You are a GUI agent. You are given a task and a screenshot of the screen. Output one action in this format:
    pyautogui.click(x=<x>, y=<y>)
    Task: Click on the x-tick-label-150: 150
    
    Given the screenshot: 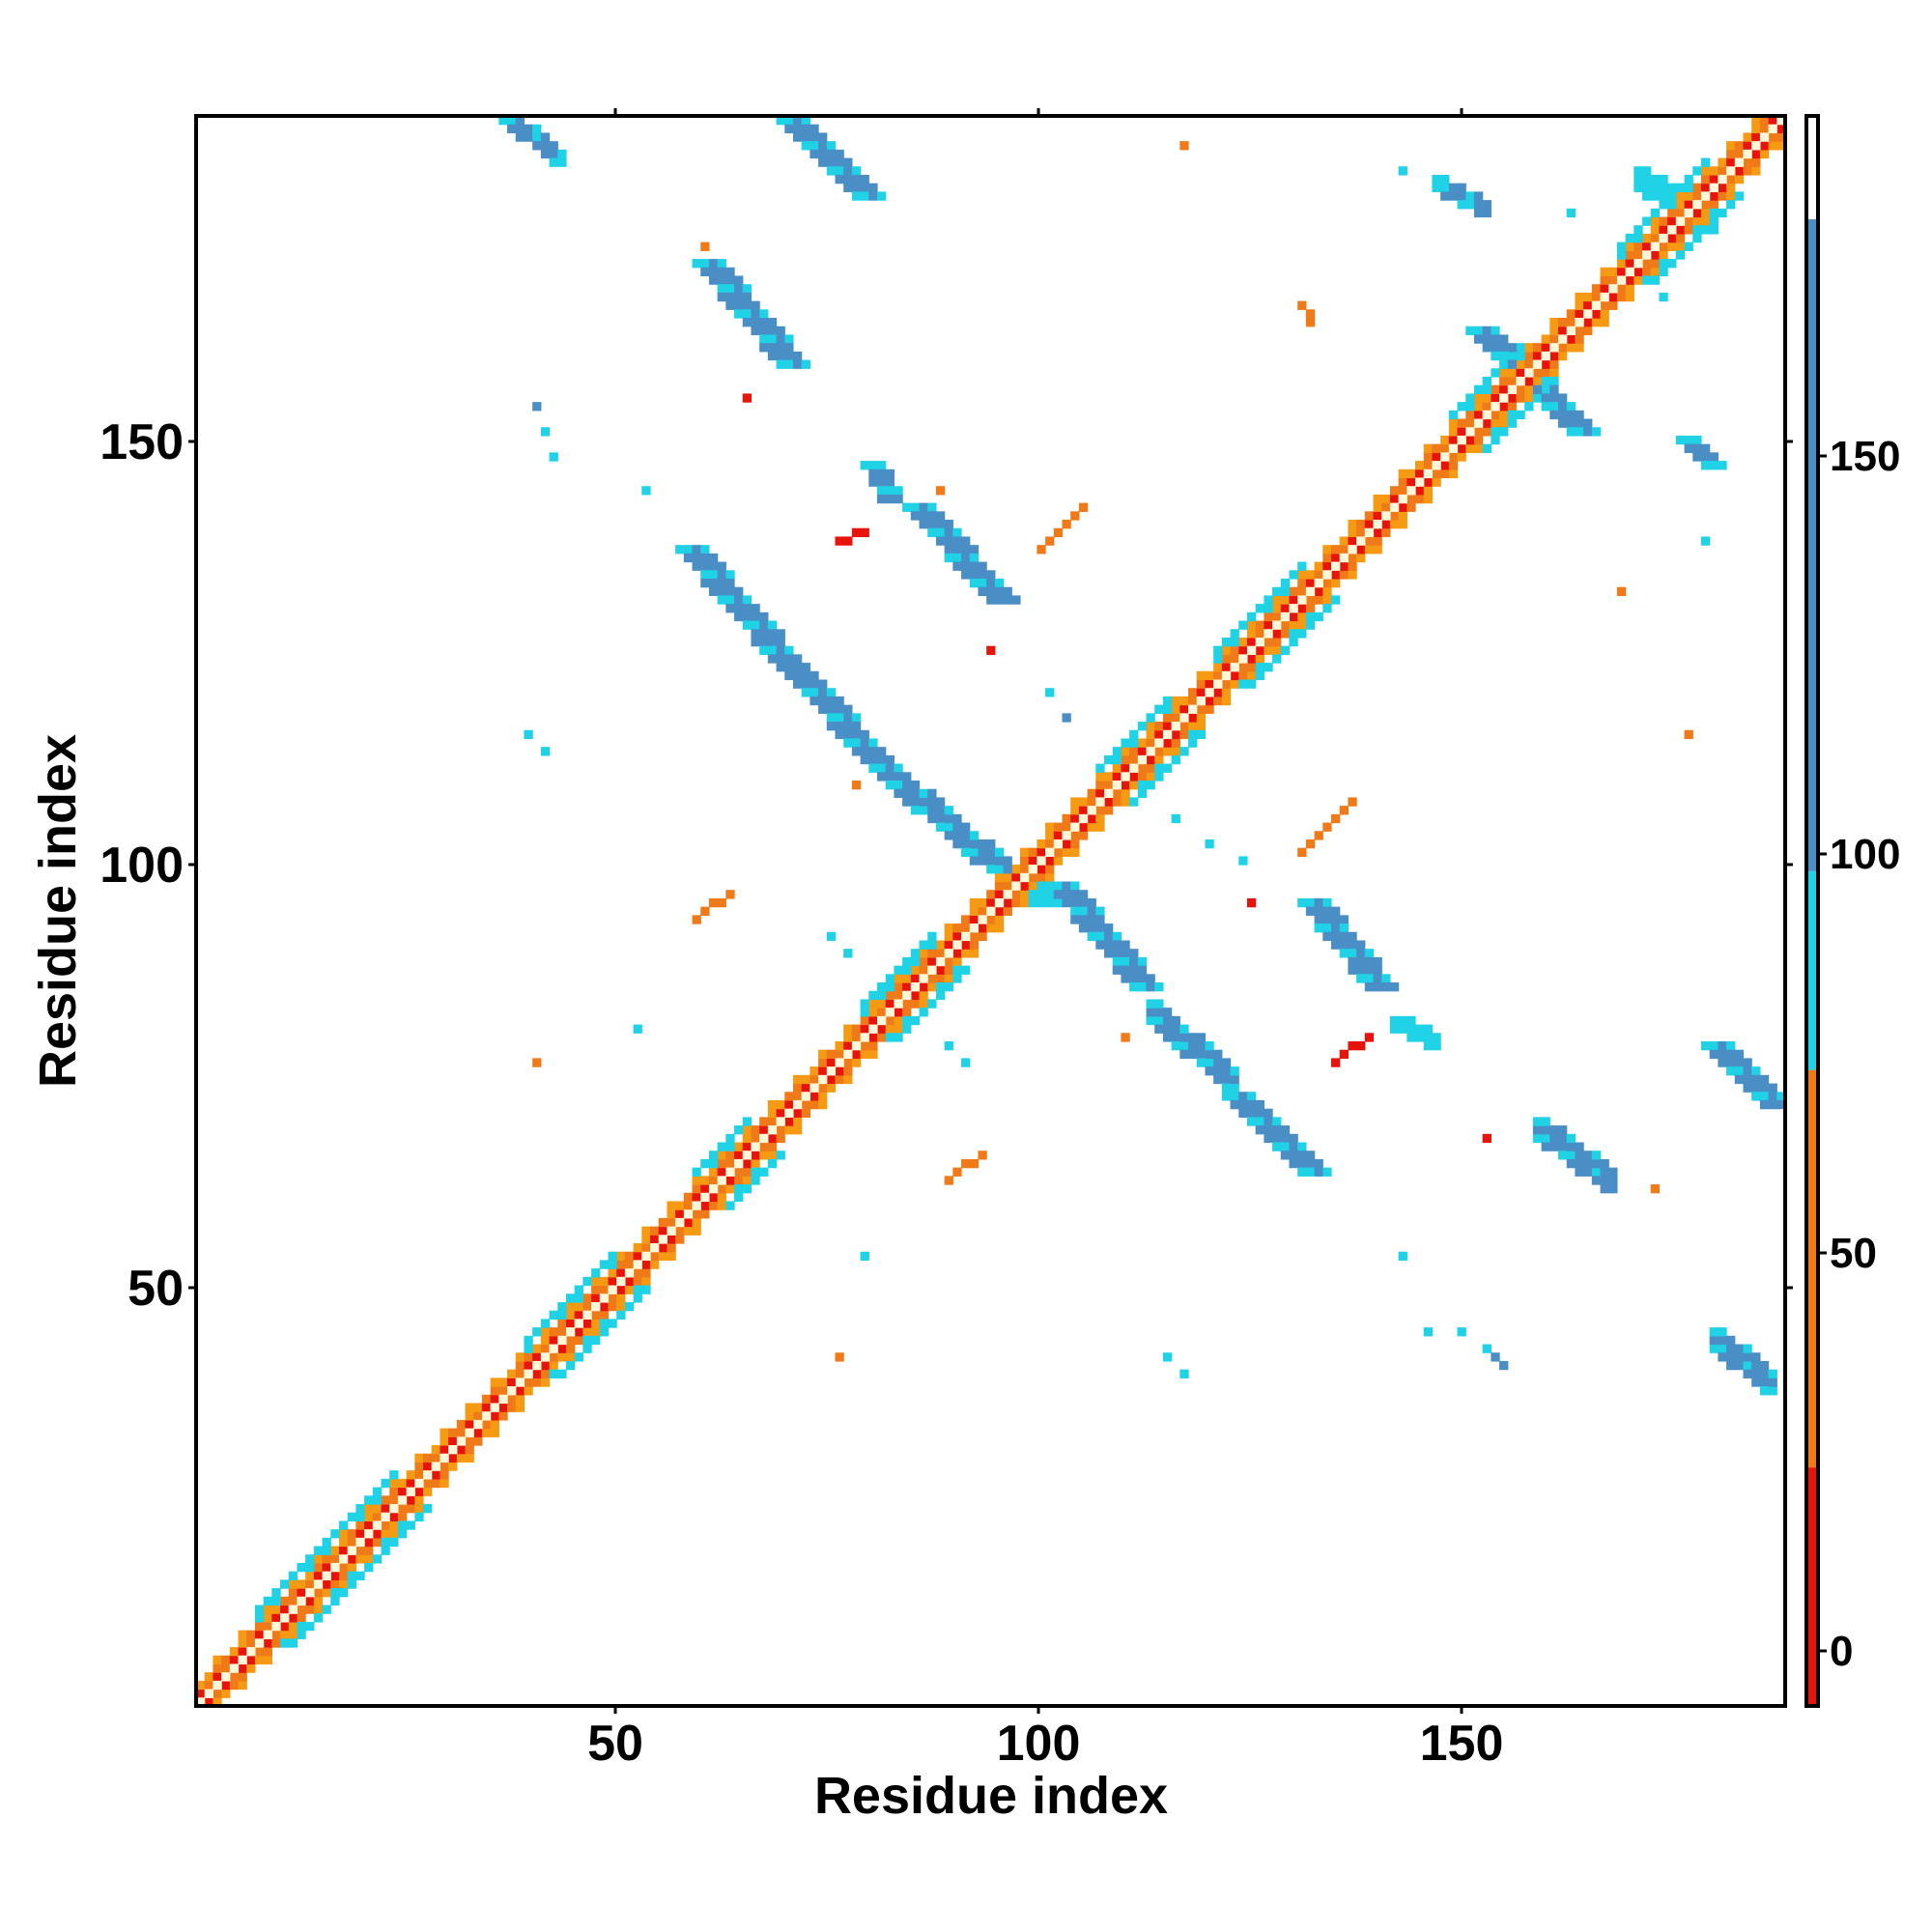 What is the action you would take?
    pyautogui.click(x=1462, y=1744)
    